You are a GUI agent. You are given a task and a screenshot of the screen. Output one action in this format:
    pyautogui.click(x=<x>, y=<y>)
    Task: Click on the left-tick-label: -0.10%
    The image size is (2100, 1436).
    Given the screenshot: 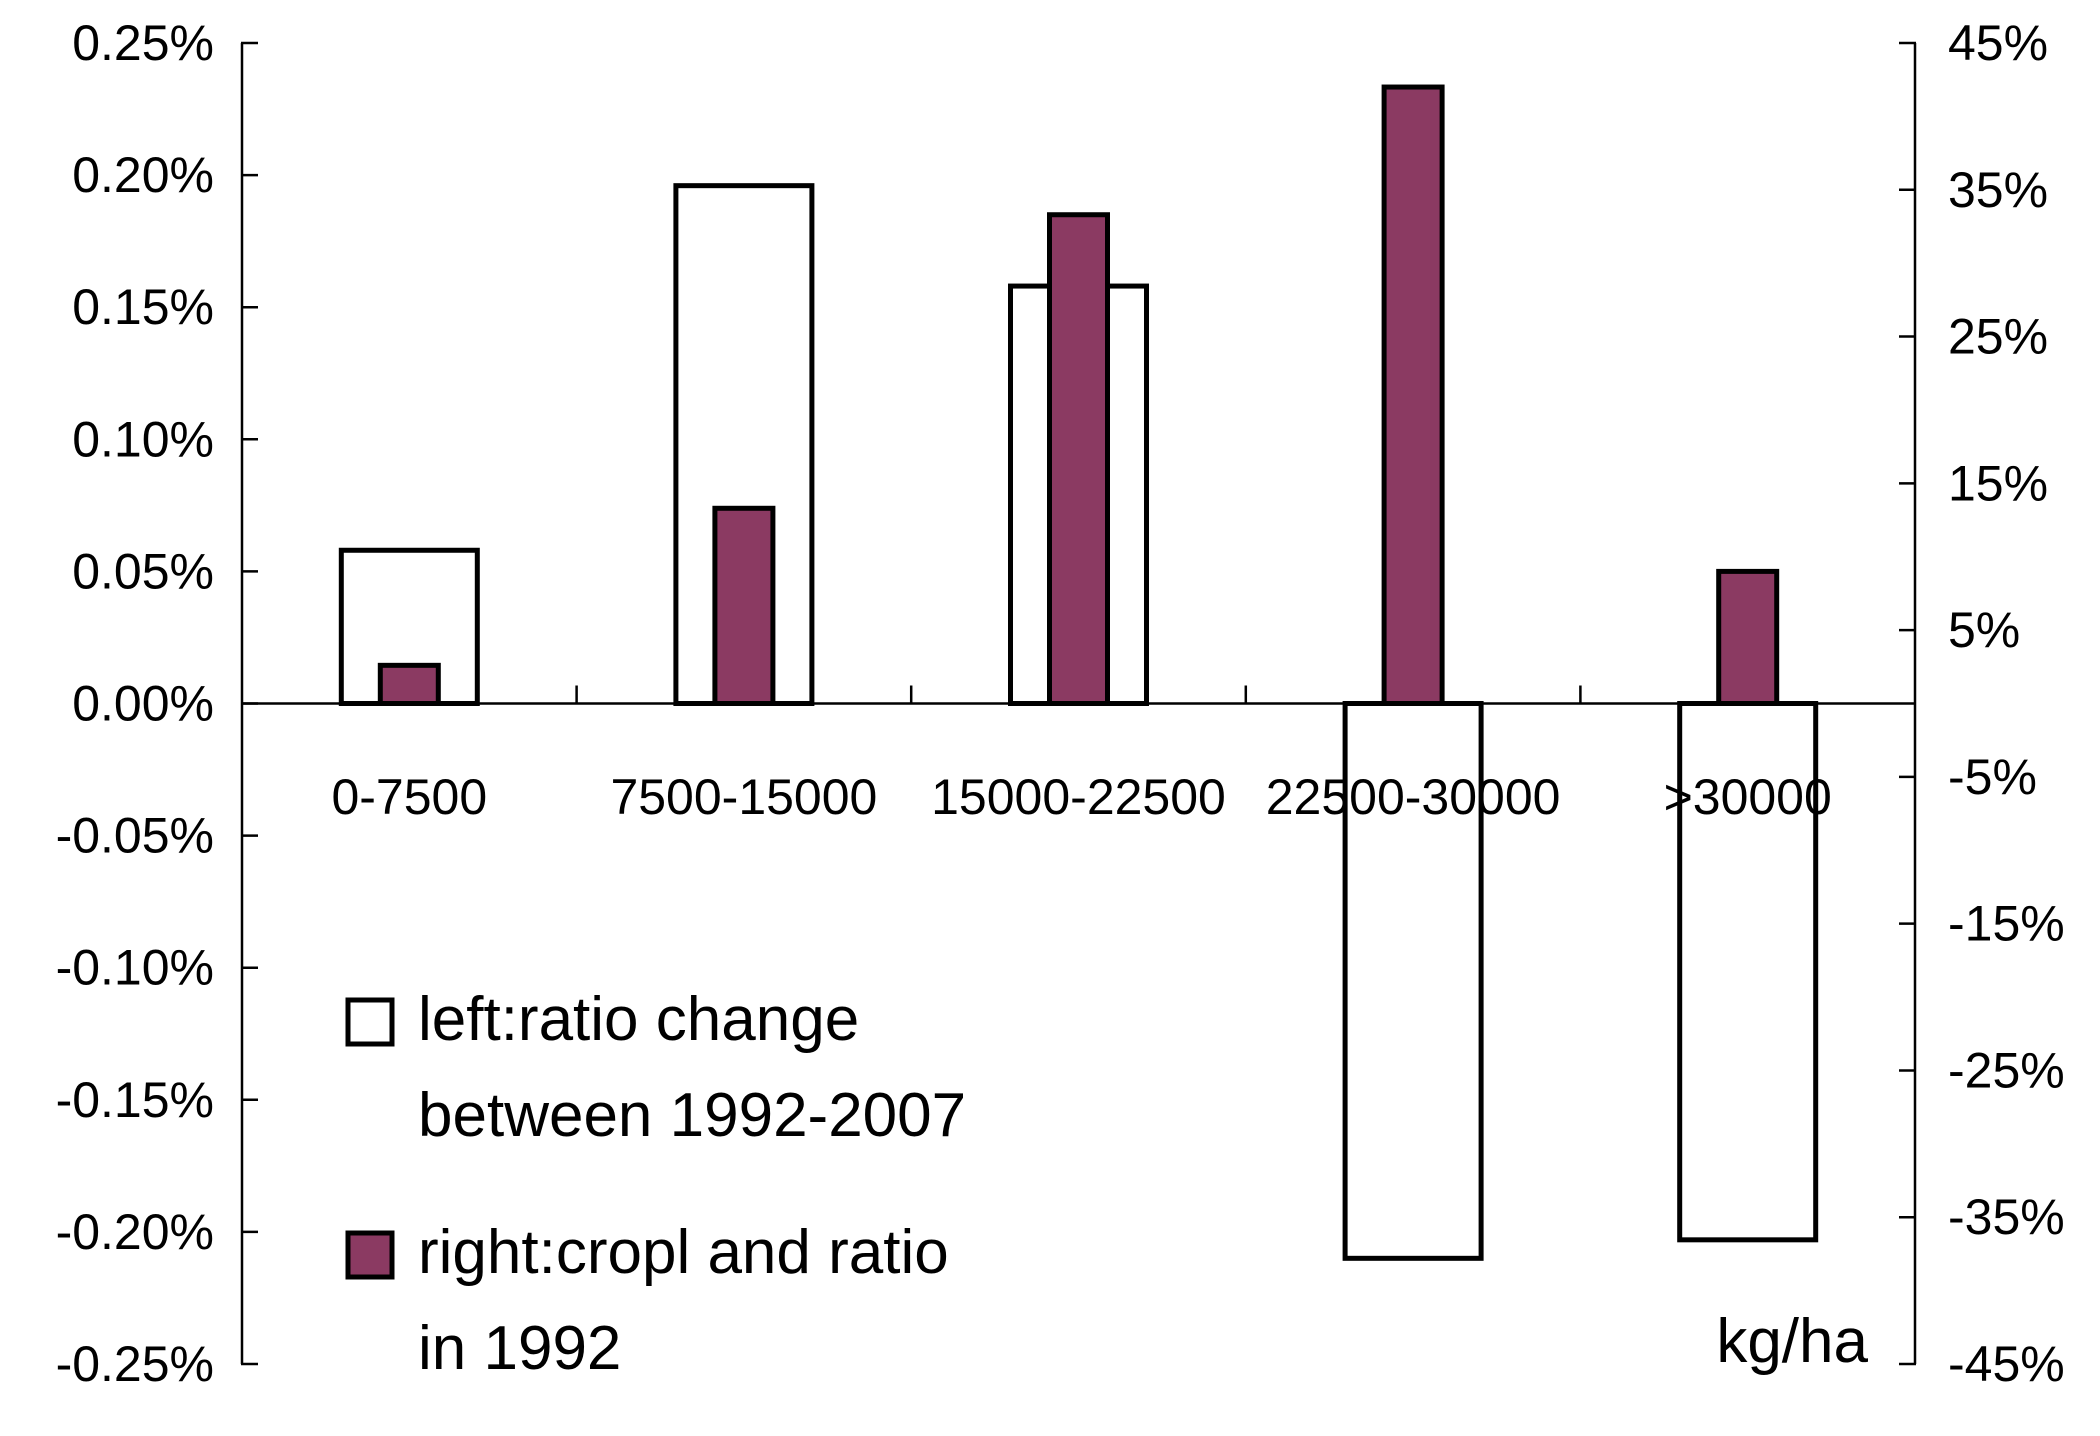 What is the action you would take?
    pyautogui.click(x=135, y=968)
    